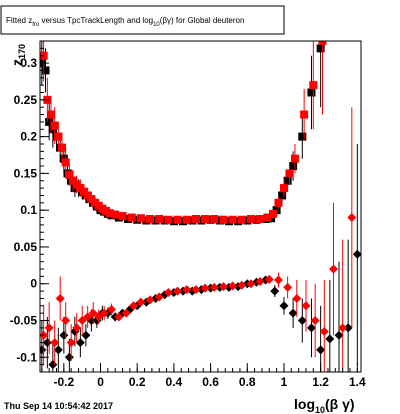  I want to click on x-axis: -0.2 0 0.2 0.4 0.6 0.8 1 1.2 1.4, so click(203, 376).